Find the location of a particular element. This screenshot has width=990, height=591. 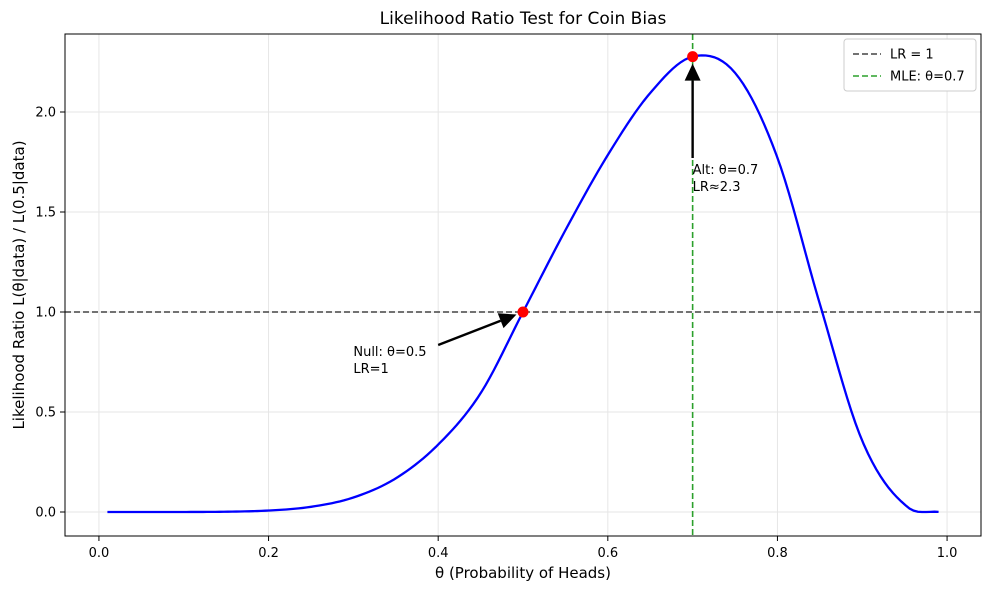

y-tick-label: 2.0 is located at coordinates (45, 113).